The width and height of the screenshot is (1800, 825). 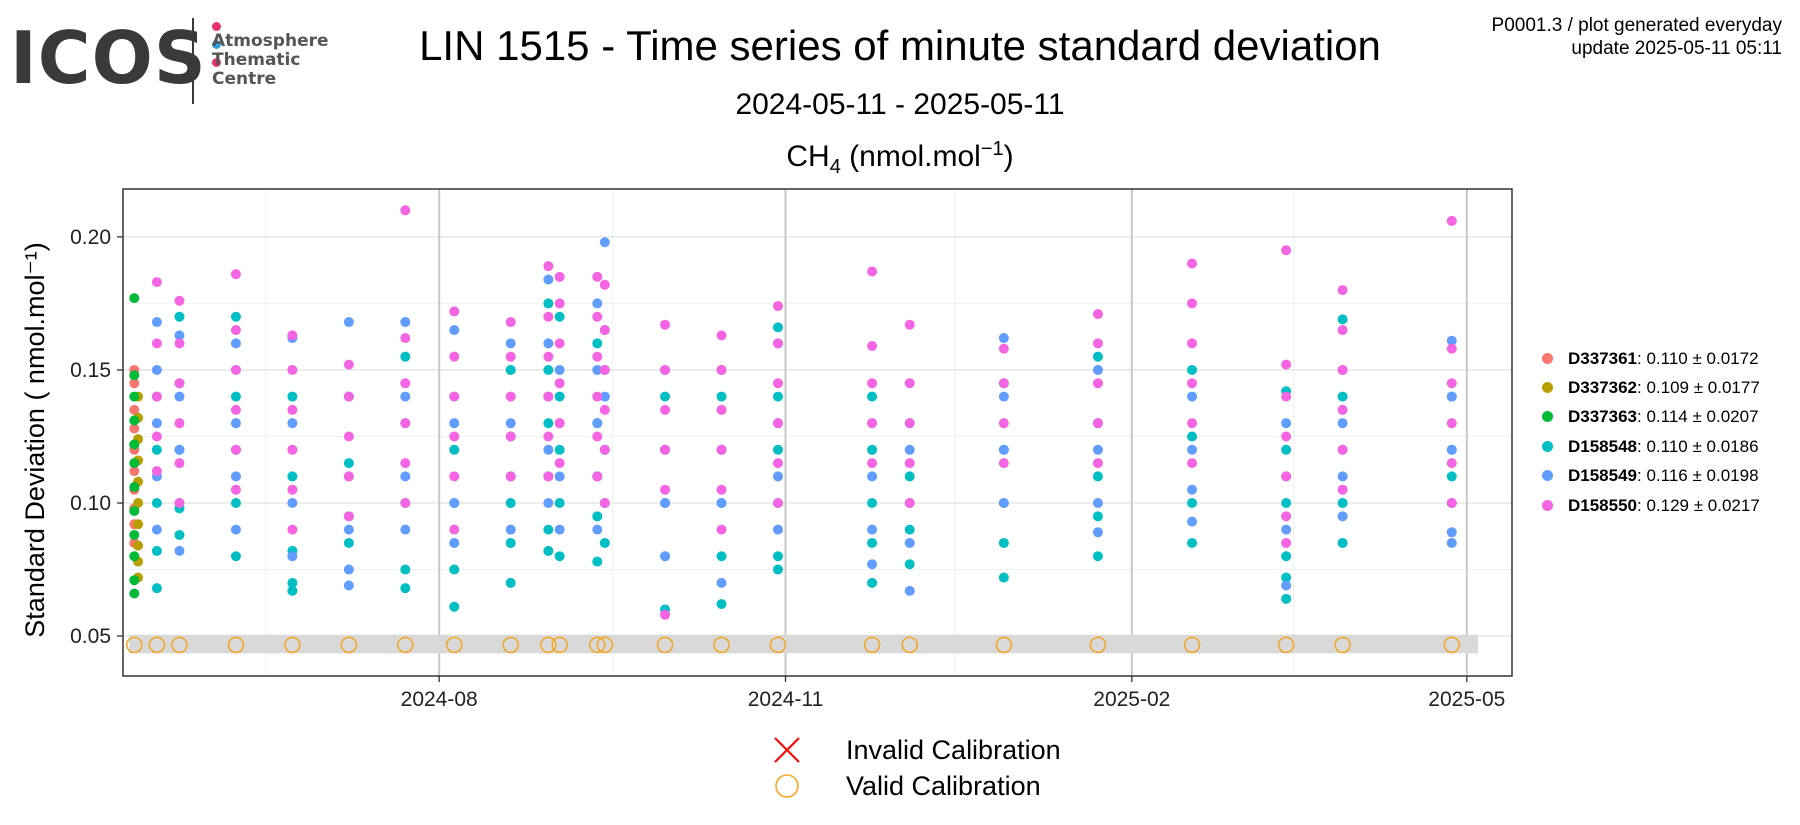 What do you see at coordinates (1131, 699) in the screenshot?
I see `x-tick-label: 2025-02` at bounding box center [1131, 699].